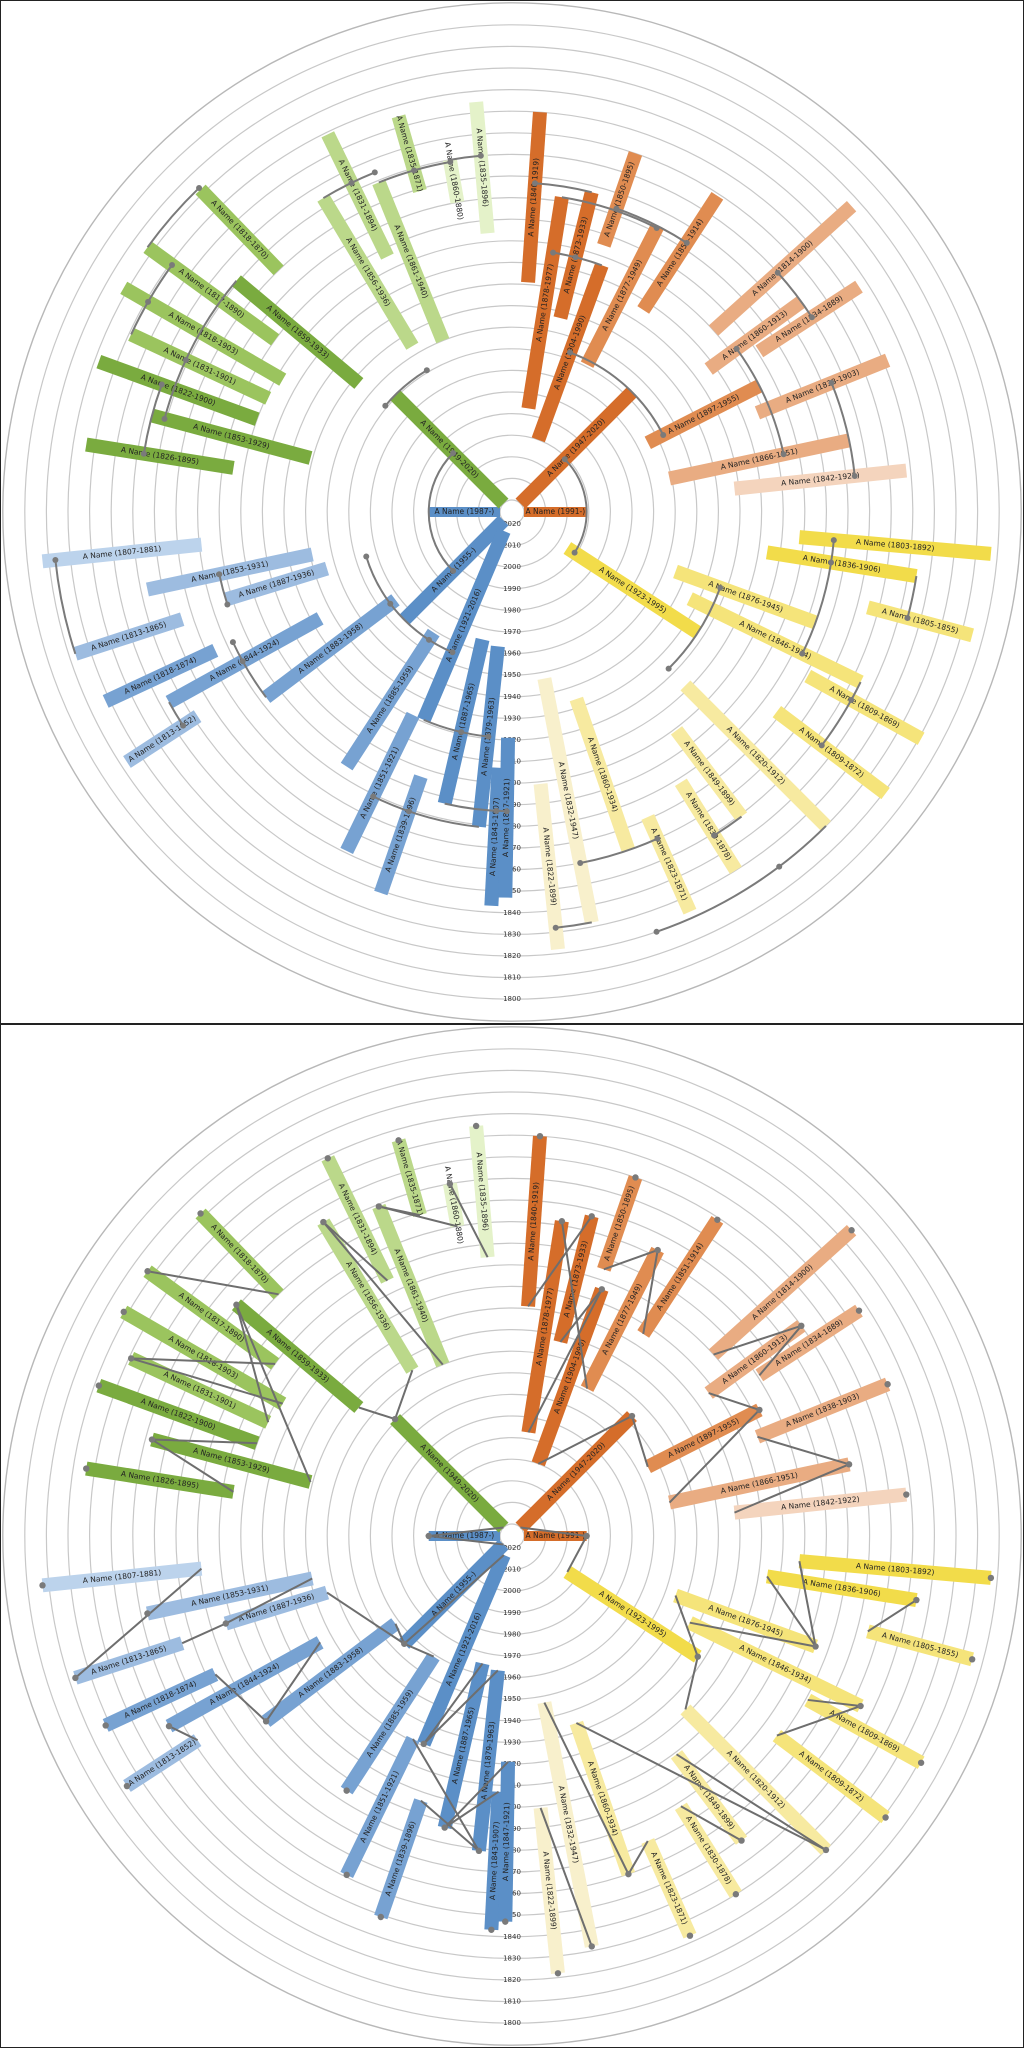 The height and width of the screenshot is (2048, 1024). I want to click on person-root_left: A Name (1987-), so click(464, 1536).